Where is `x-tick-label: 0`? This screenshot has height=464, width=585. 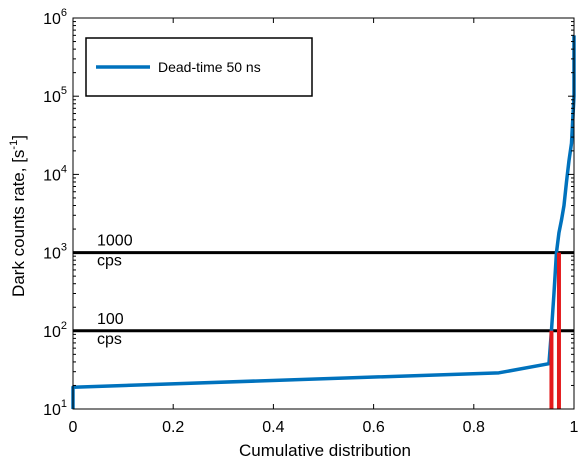 x-tick-label: 0 is located at coordinates (73, 427).